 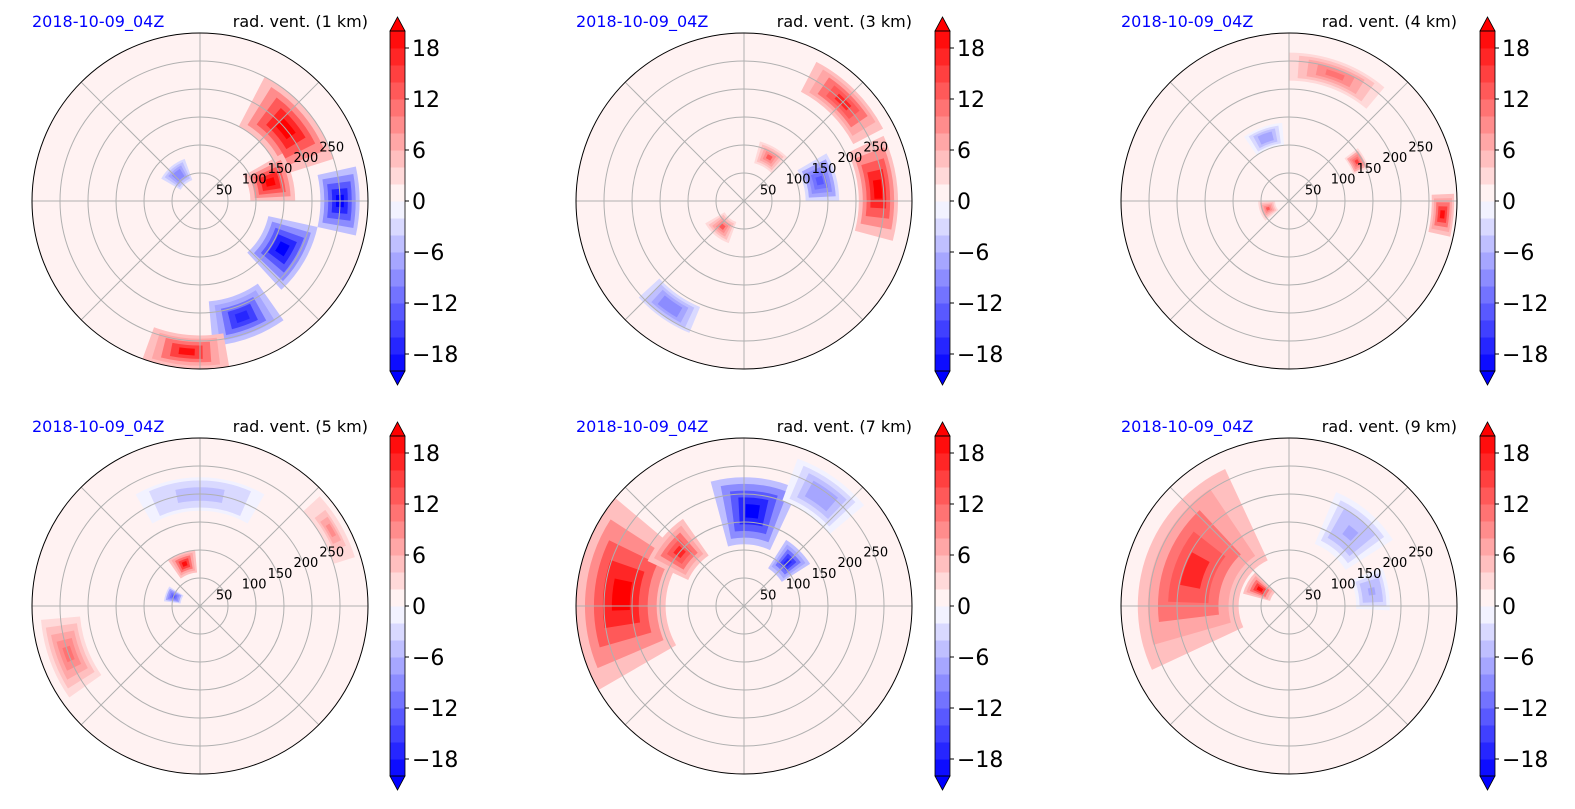 What do you see at coordinates (844, 21) in the screenshot?
I see `panel-right-title: rad. vent. (3 km)` at bounding box center [844, 21].